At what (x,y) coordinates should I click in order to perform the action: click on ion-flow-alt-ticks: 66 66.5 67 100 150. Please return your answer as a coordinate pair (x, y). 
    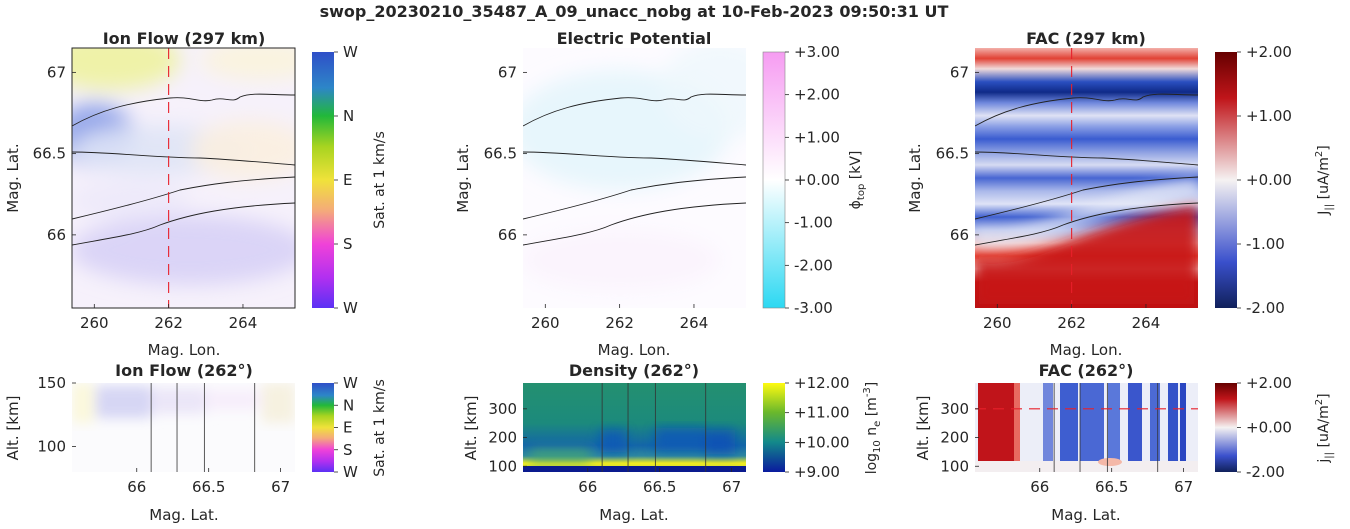
    Looking at the image, I should click on (163, 435).